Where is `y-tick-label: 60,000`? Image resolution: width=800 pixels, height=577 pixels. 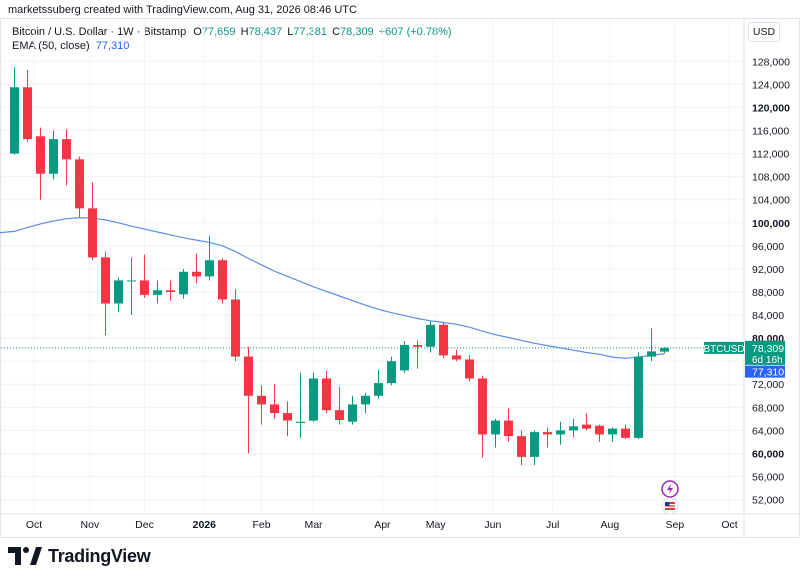 y-tick-label: 60,000 is located at coordinates (768, 454).